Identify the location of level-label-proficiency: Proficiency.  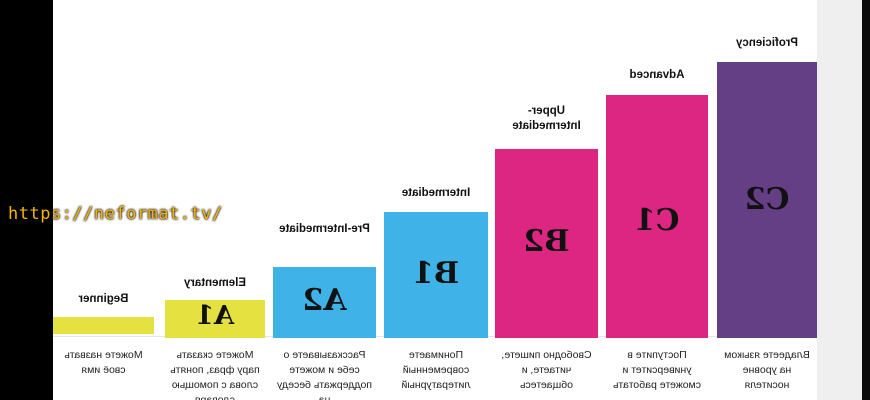
(767, 43).